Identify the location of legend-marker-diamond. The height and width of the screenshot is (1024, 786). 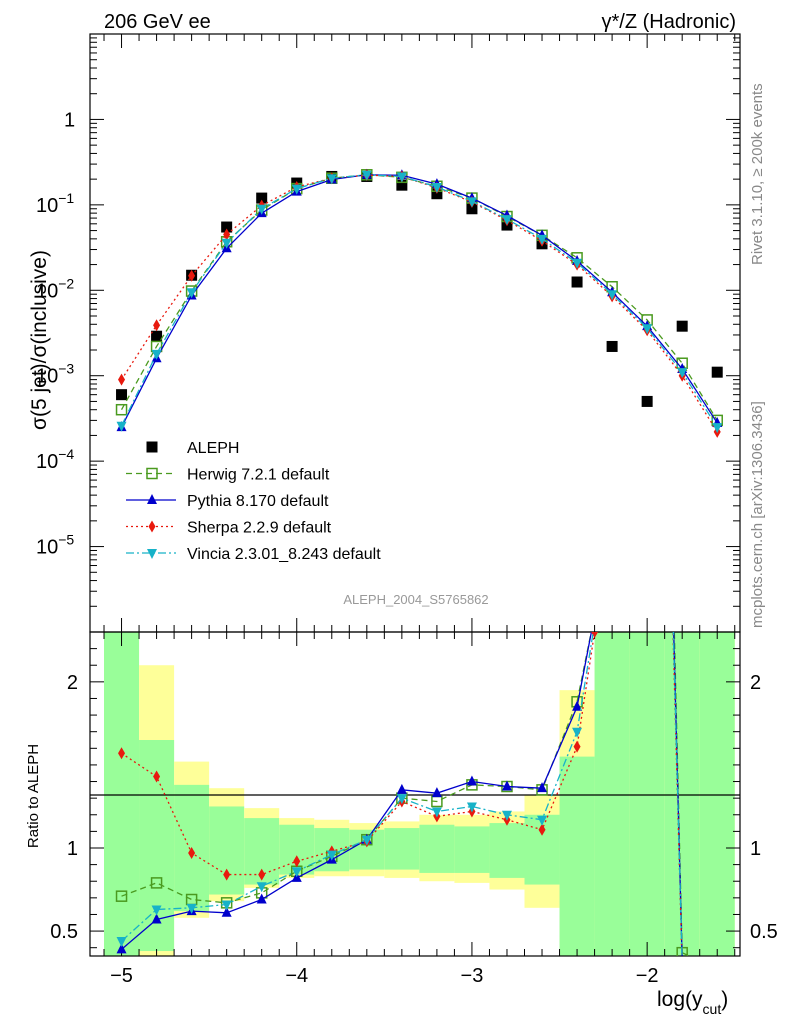
(152, 526).